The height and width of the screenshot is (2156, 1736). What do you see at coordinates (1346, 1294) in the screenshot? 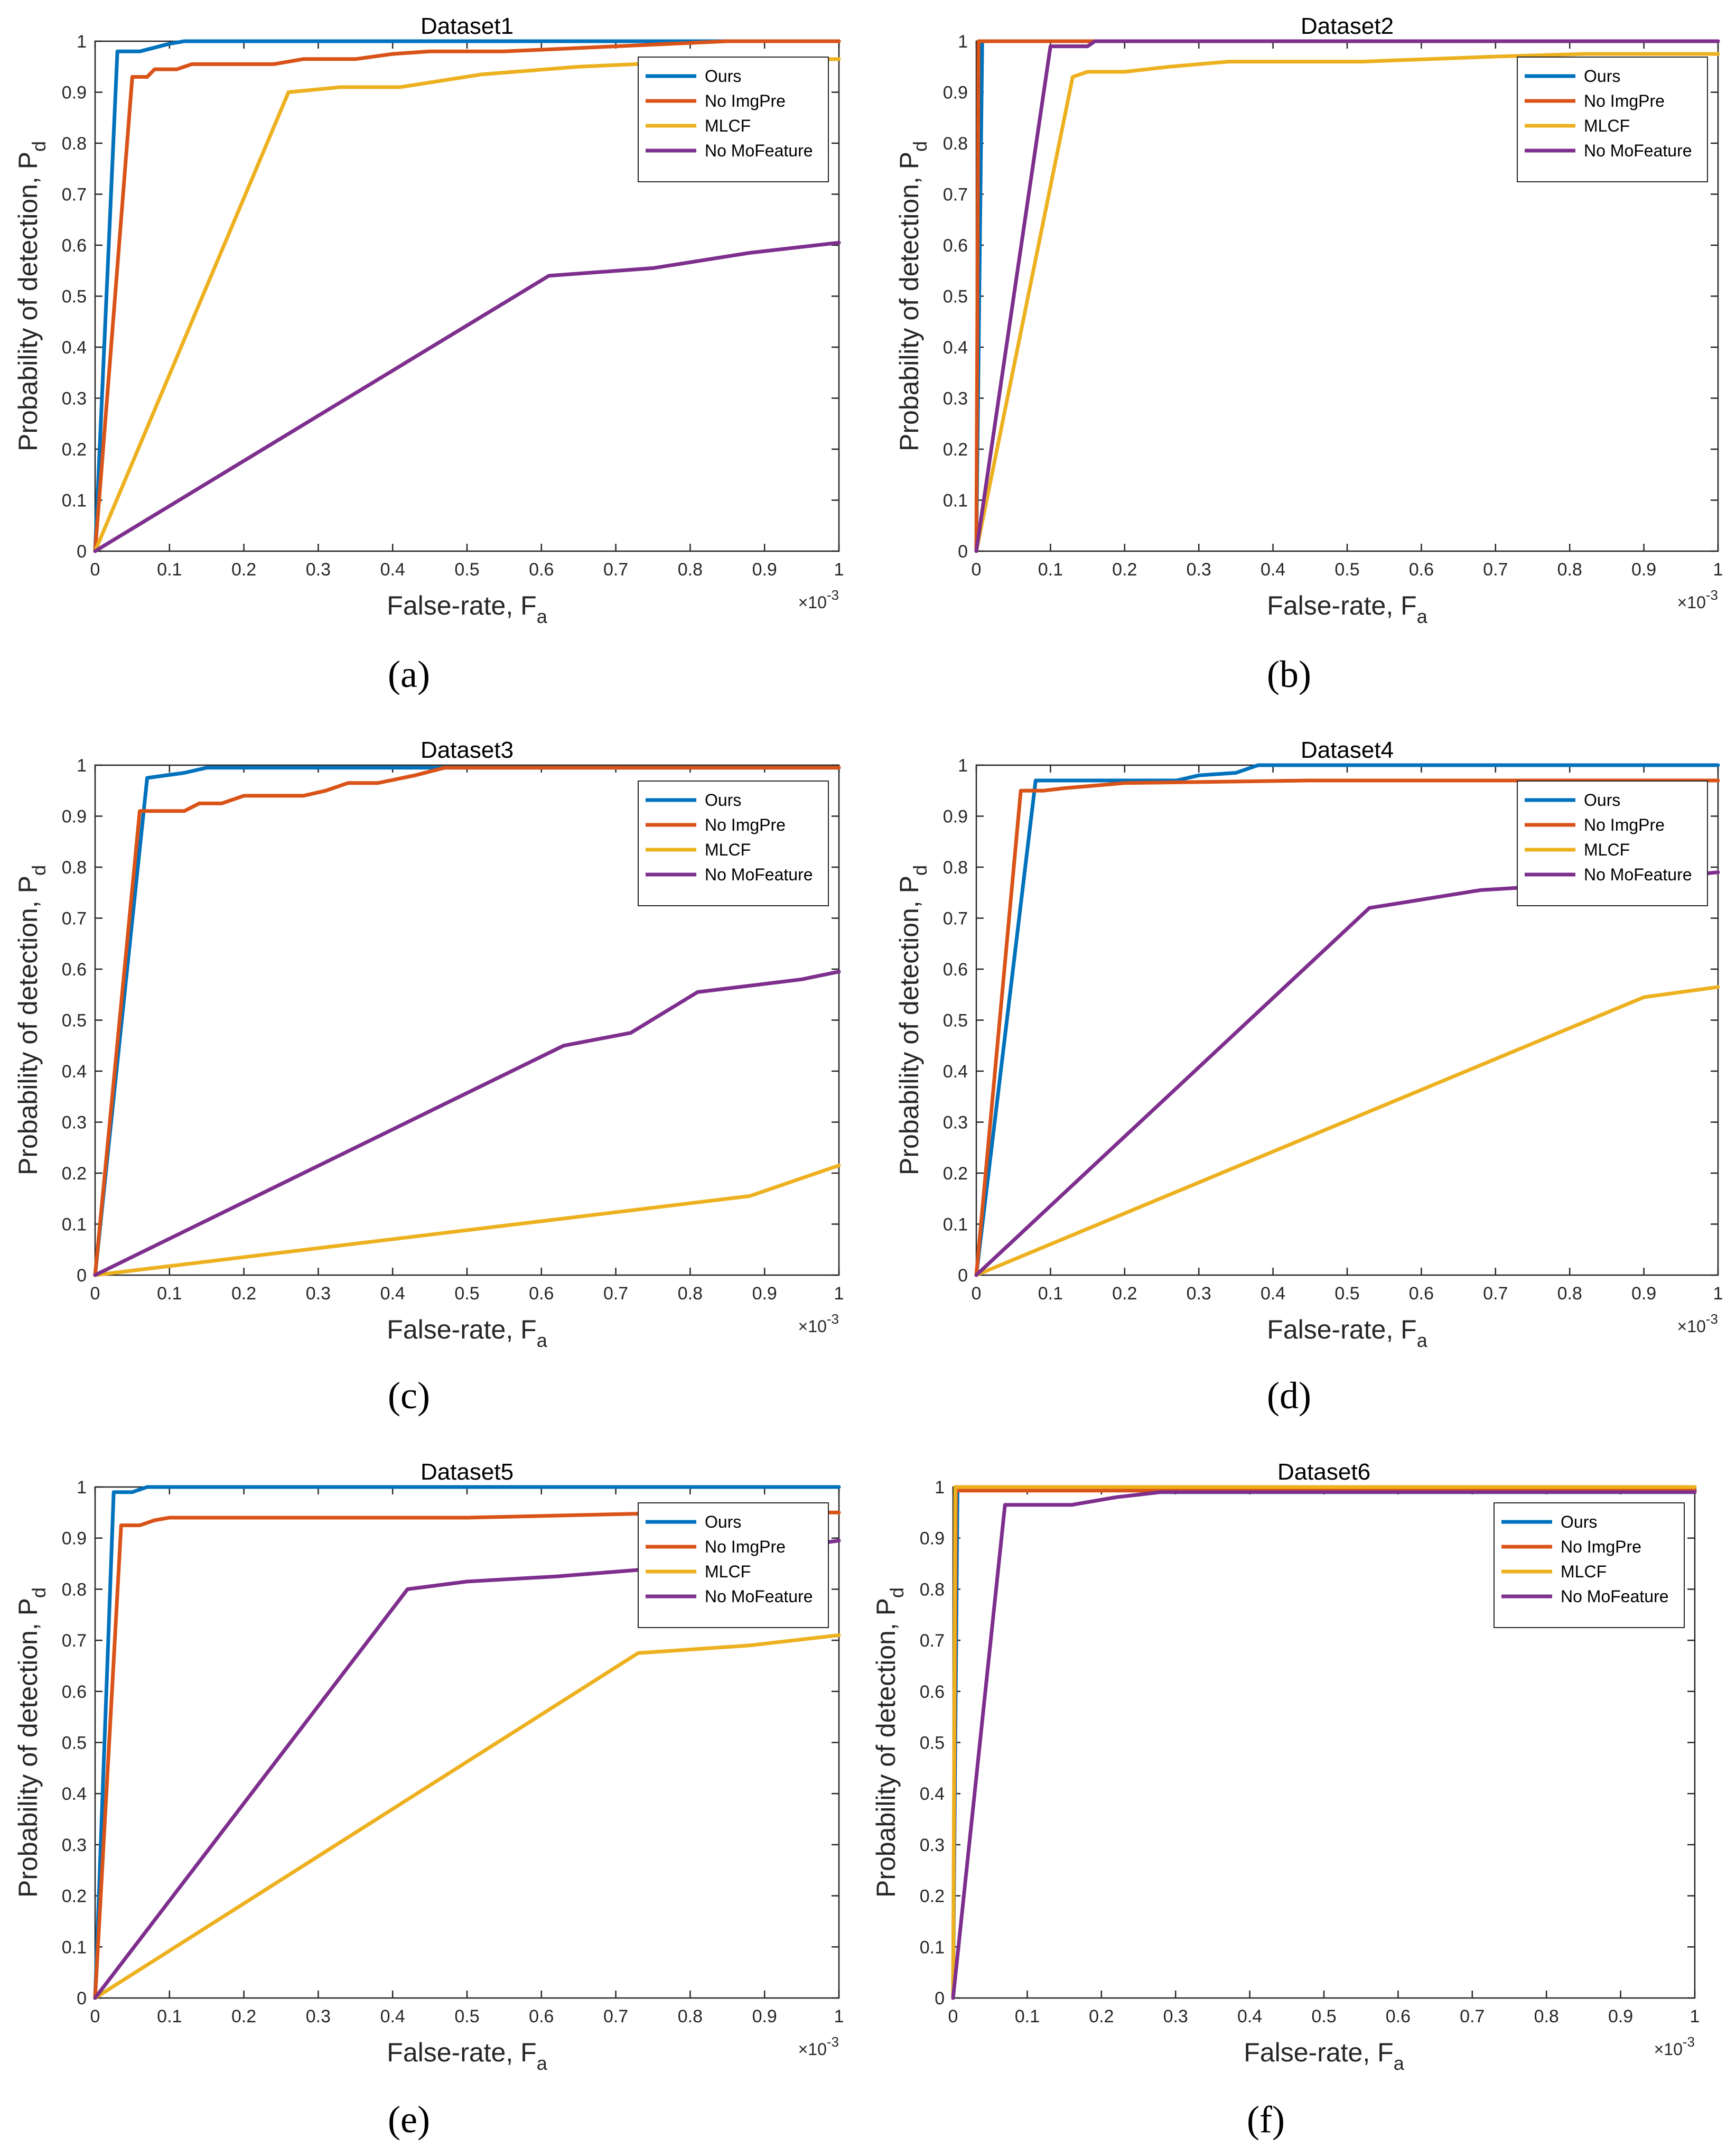
I see `x-tick-label: 0.5` at bounding box center [1346, 1294].